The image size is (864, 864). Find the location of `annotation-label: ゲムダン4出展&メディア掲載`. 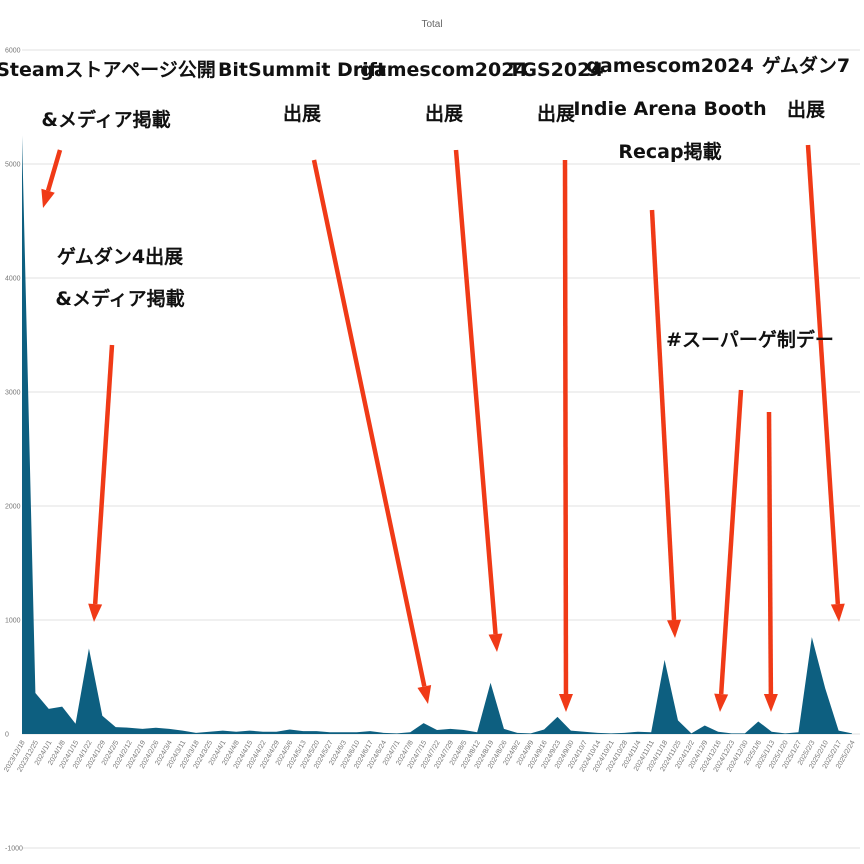

annotation-label: ゲムダン4出展&メディア掲載 is located at coordinates (119, 277).